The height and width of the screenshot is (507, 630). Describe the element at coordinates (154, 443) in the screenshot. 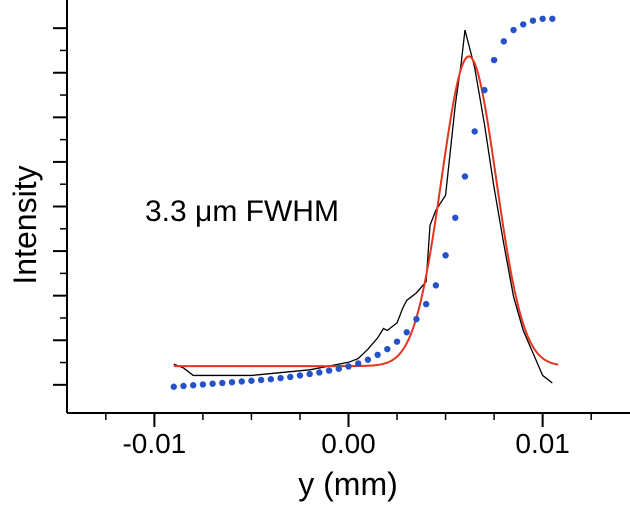

I see `x-tick-label: -0.01` at that location.